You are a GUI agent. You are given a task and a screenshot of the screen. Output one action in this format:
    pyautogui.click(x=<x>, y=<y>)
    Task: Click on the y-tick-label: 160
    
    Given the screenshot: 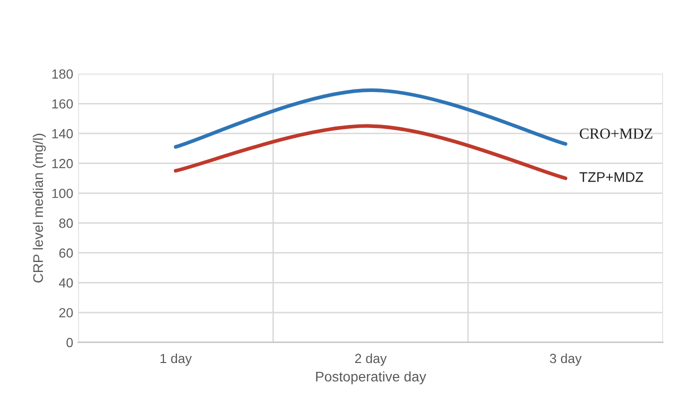 What is the action you would take?
    pyautogui.click(x=62, y=104)
    